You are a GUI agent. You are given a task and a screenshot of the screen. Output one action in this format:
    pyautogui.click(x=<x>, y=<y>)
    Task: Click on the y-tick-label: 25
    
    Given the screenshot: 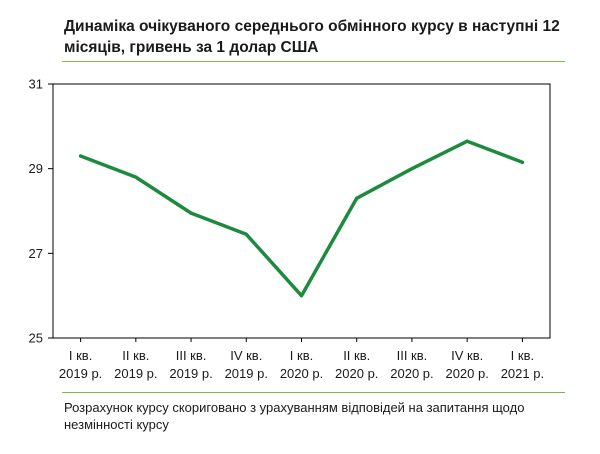 What is the action you would take?
    pyautogui.click(x=36, y=338)
    